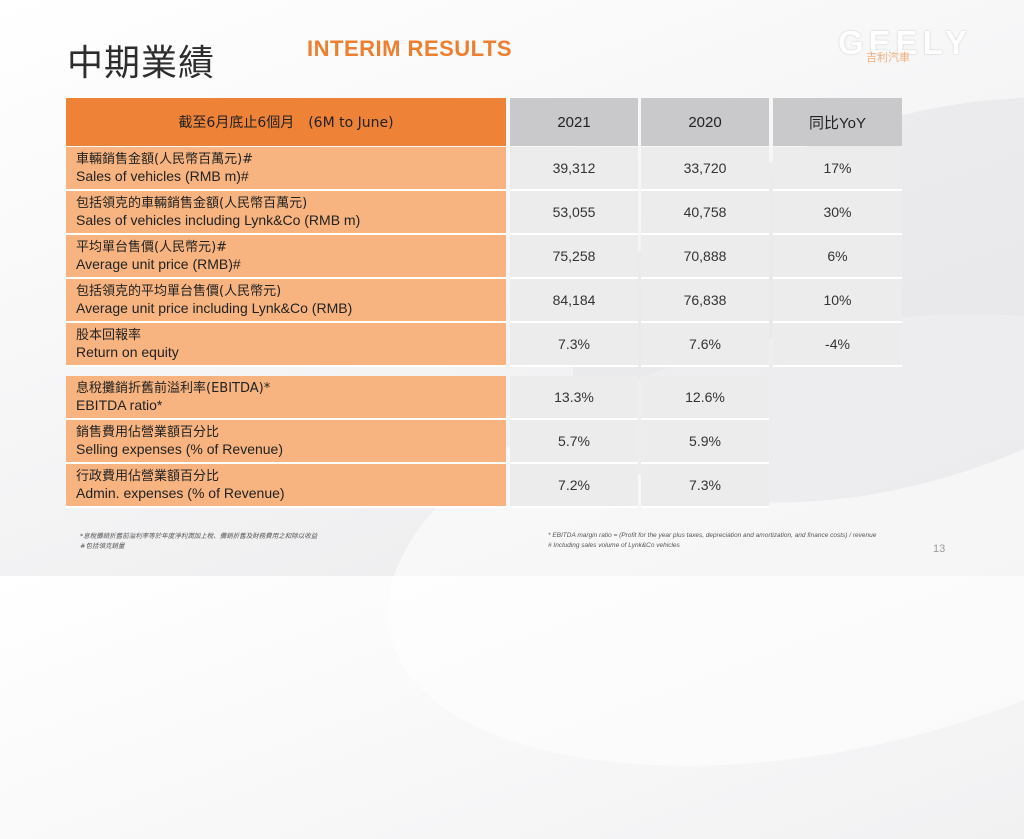 This screenshot has height=839, width=1024. I want to click on table-cell-2020: 33,720, so click(705, 169).